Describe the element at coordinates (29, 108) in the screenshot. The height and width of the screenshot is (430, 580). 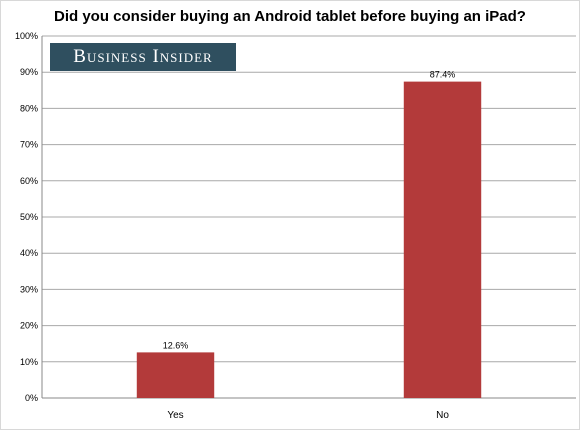
I see `y-tick-label: 80%` at that location.